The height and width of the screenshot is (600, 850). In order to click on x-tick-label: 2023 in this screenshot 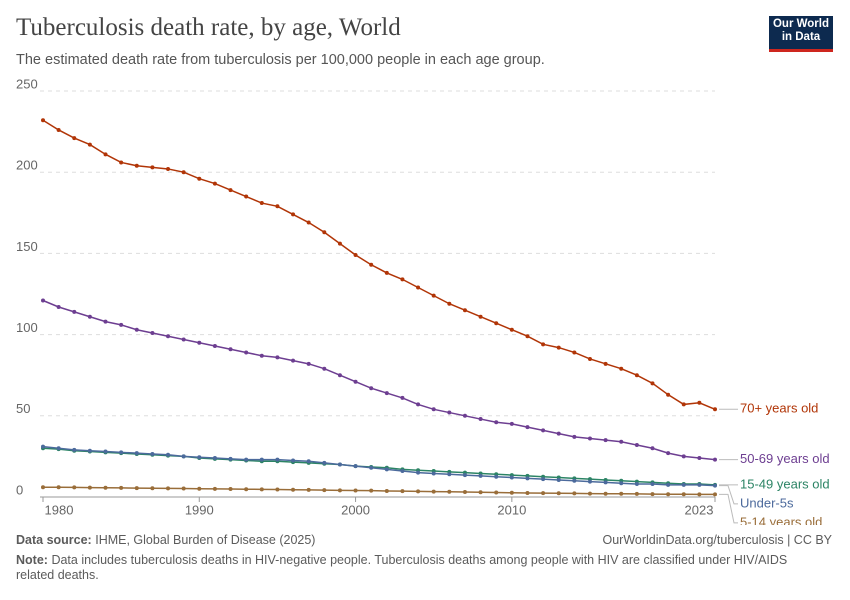, I will do `click(699, 509)`.